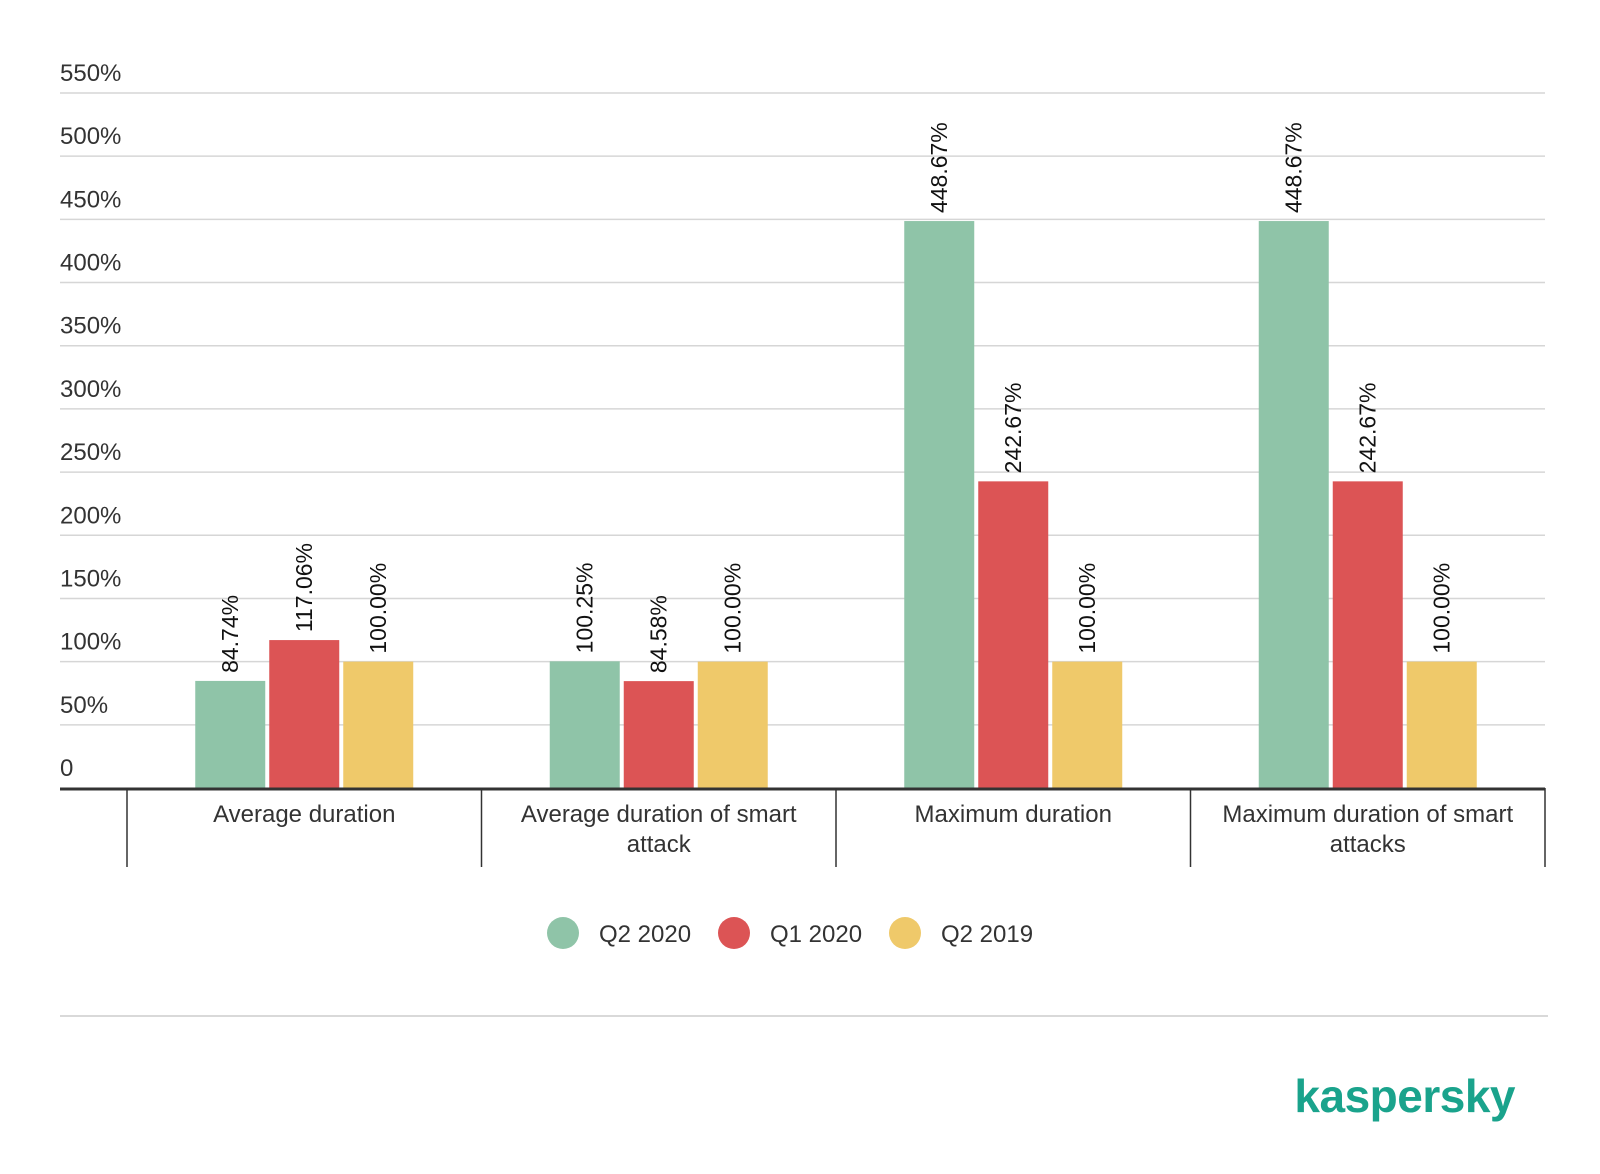 This screenshot has width=1600, height=1174. What do you see at coordinates (304, 587) in the screenshot?
I see `data-label: 117.06%` at bounding box center [304, 587].